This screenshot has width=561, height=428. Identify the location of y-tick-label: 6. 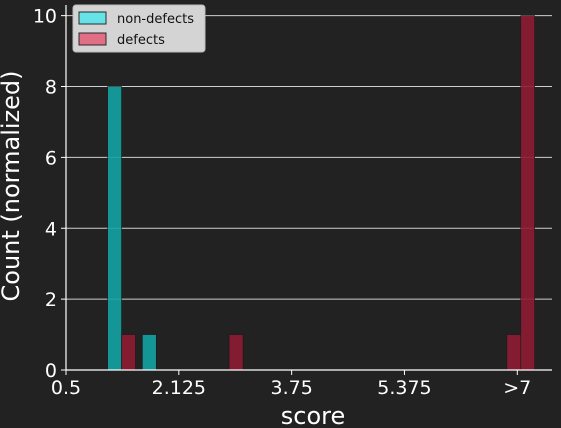
(51, 158).